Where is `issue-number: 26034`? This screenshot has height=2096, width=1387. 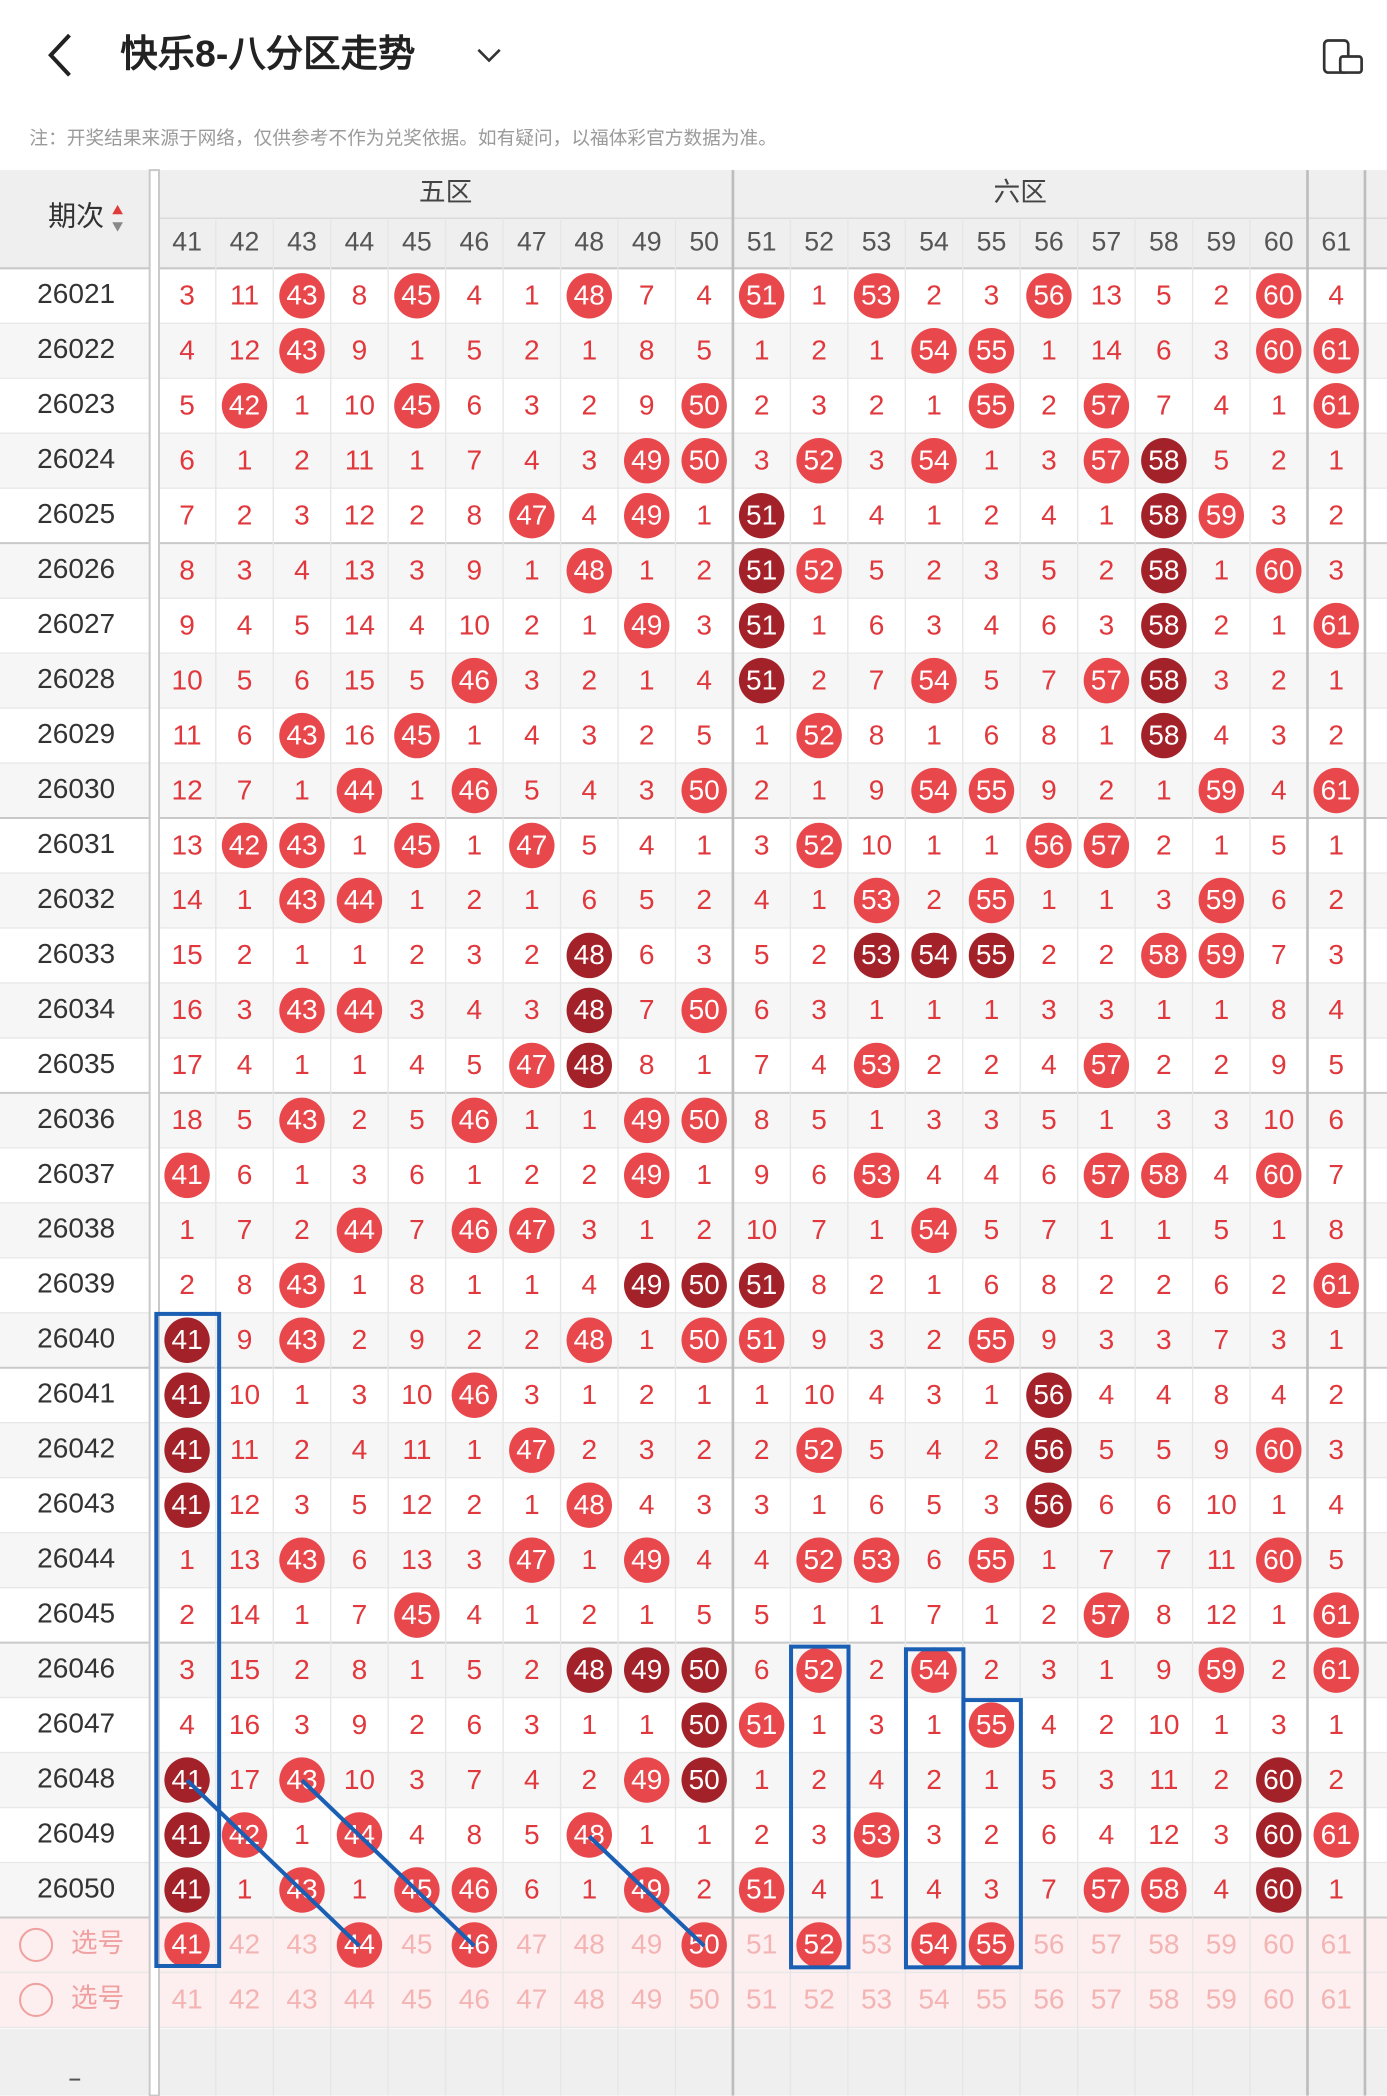
issue-number: 26034 is located at coordinates (76, 1008).